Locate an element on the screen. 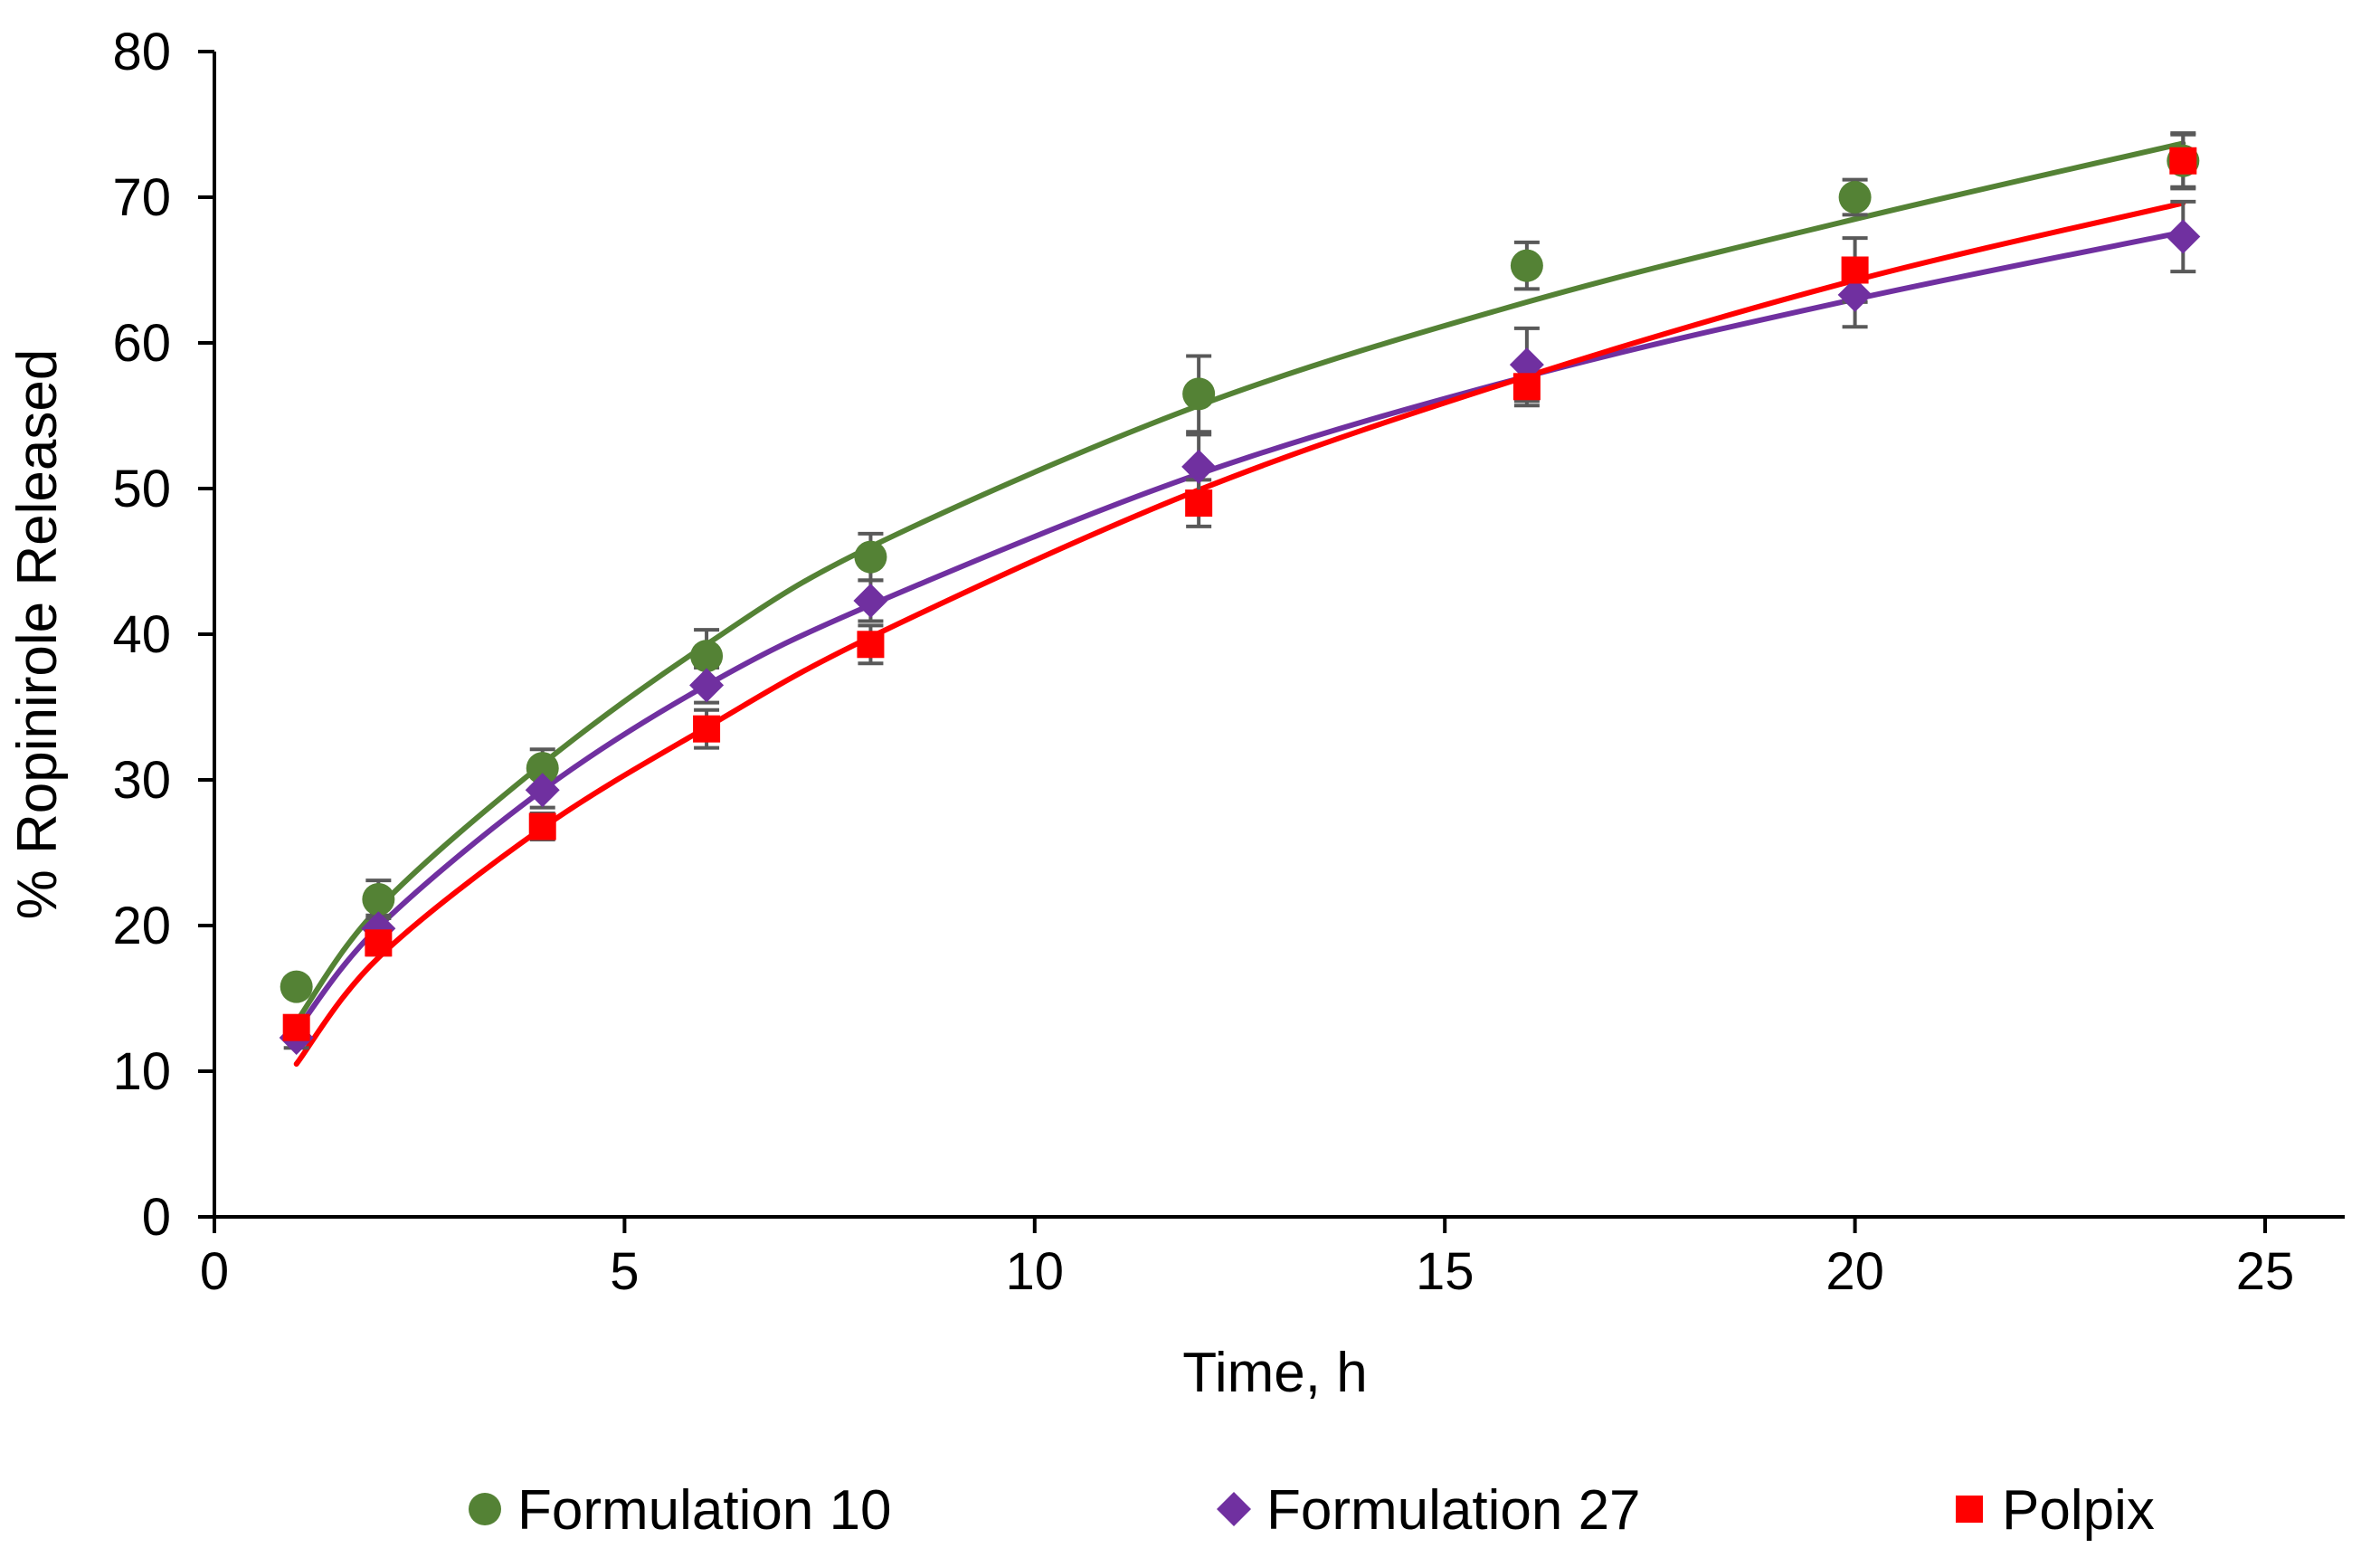 The width and height of the screenshot is (2380, 1567). y-tick-label: 10 is located at coordinates (141, 1071).